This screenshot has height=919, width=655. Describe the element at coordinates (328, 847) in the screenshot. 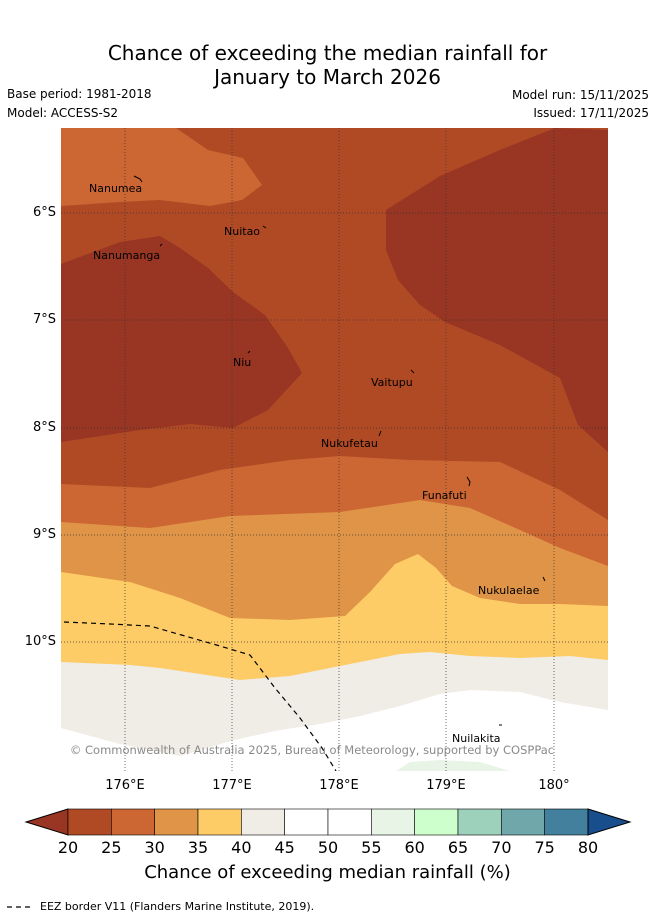

I see `colorbar-tick-label: 50` at that location.